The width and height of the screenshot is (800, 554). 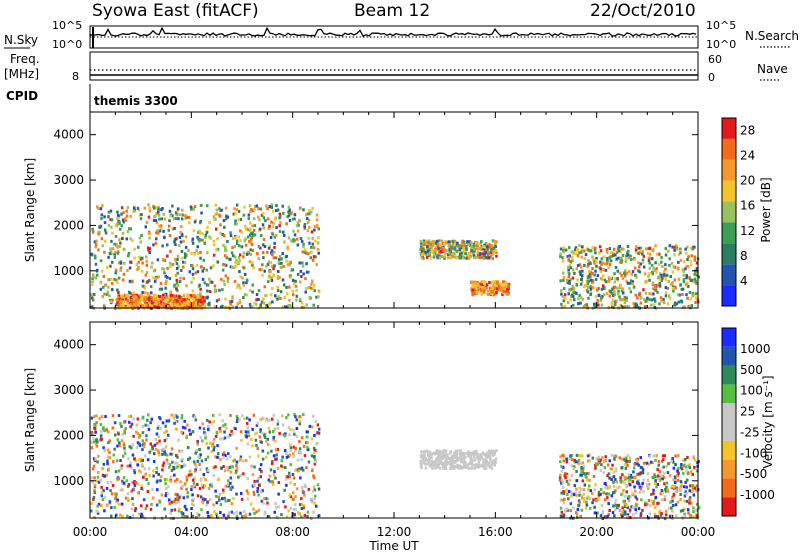 I want to click on y-tick-label: 2000, so click(x=68, y=435).